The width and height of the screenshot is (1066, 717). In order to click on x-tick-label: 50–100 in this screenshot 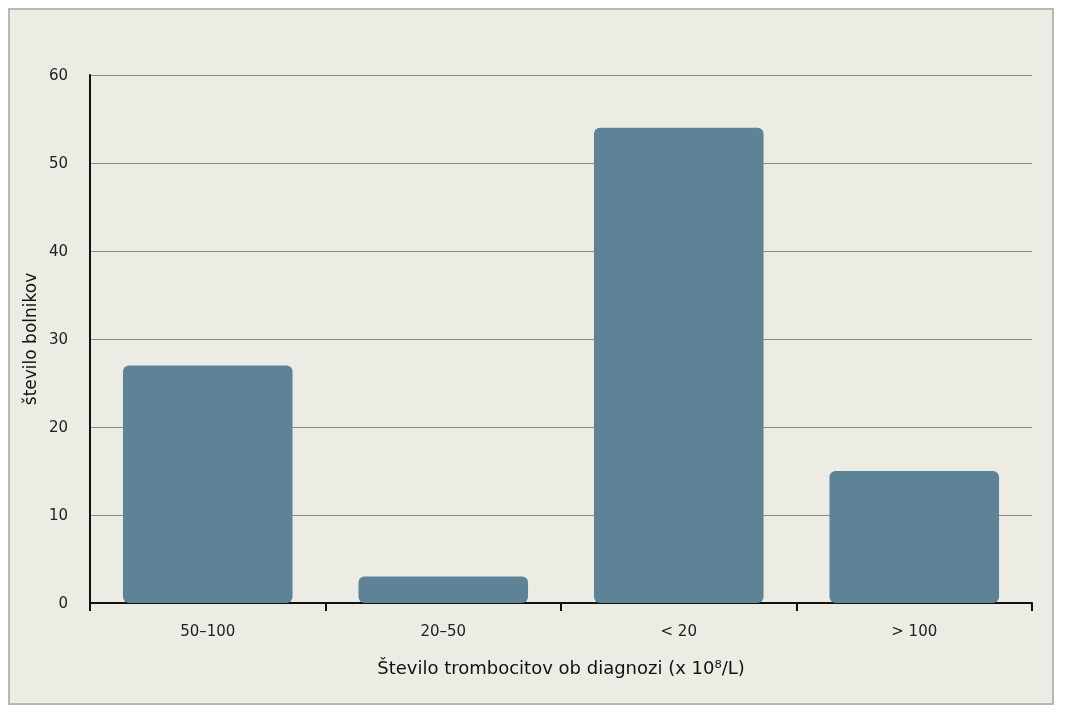, I will do `click(208, 630)`.